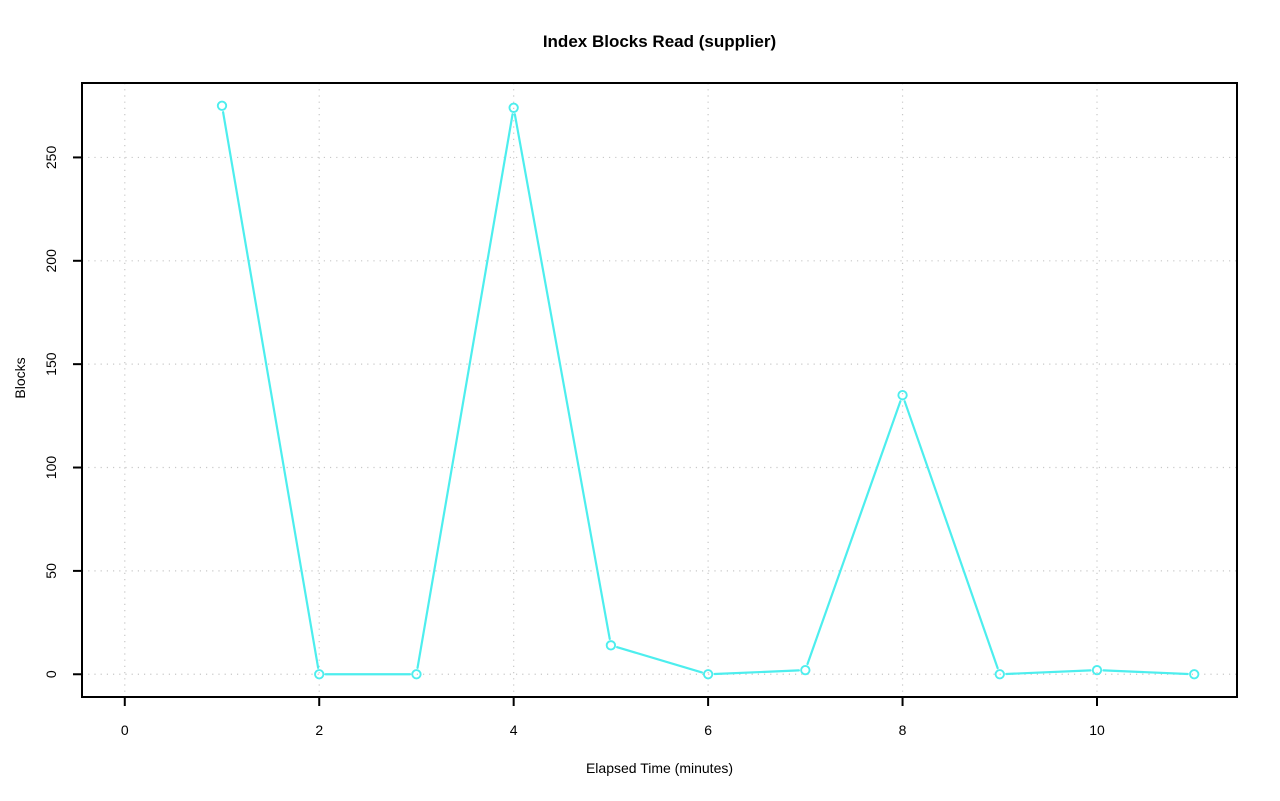  What do you see at coordinates (319, 730) in the screenshot?
I see `x-tick-label: 2` at bounding box center [319, 730].